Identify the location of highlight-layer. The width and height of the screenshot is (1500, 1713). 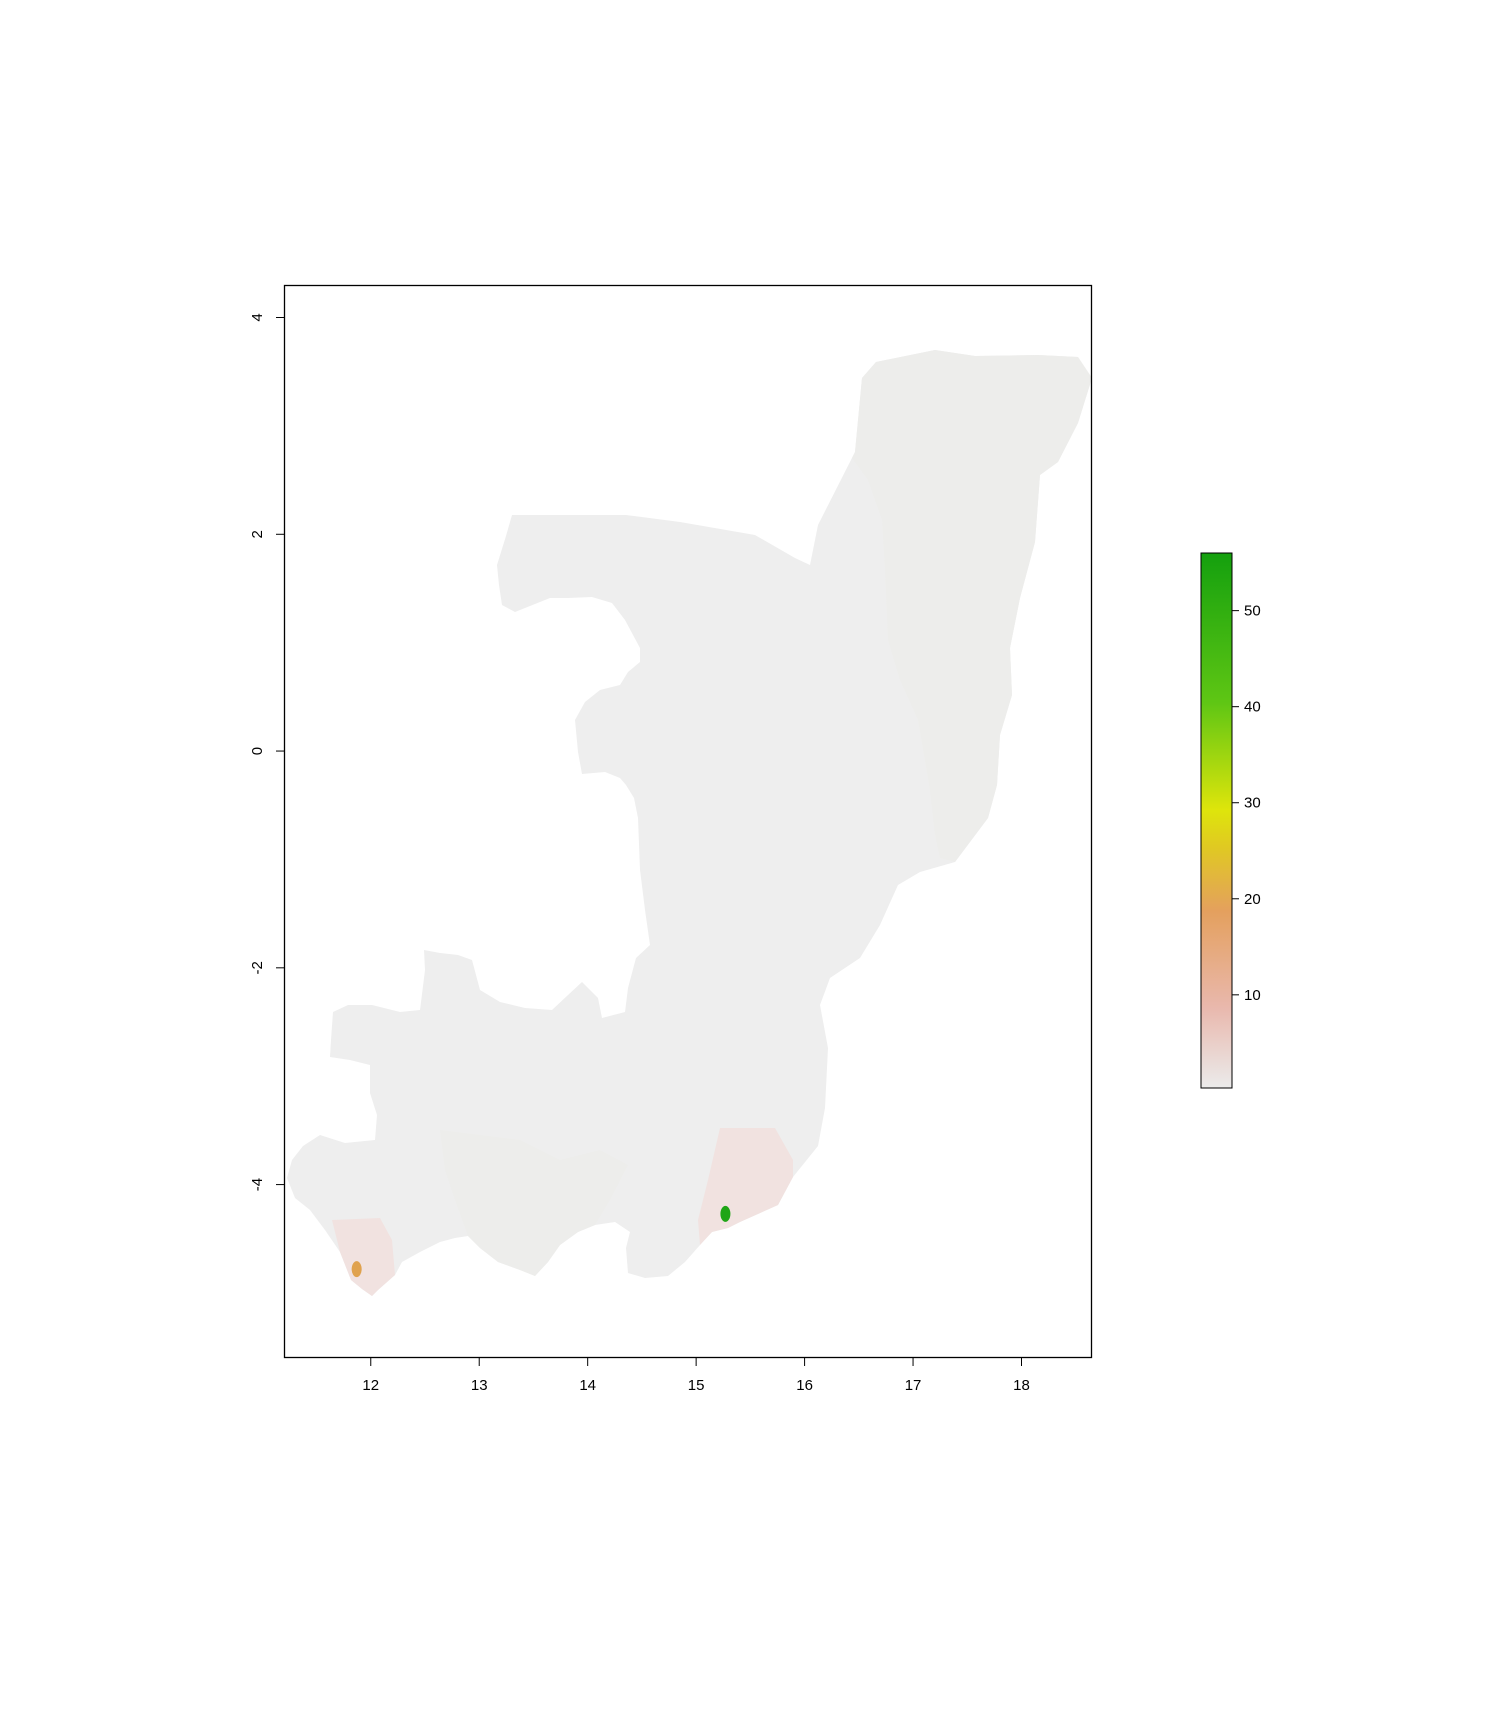
(541, 1241).